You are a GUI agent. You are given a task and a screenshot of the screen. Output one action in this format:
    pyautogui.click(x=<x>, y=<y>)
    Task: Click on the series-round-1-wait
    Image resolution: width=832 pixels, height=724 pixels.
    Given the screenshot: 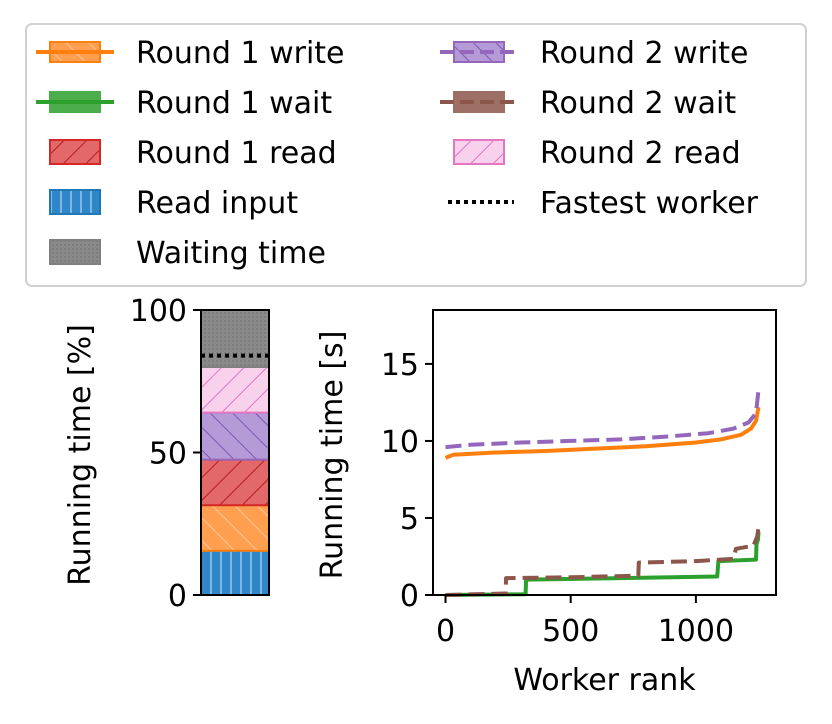 What is the action you would take?
    pyautogui.click(x=603, y=564)
    